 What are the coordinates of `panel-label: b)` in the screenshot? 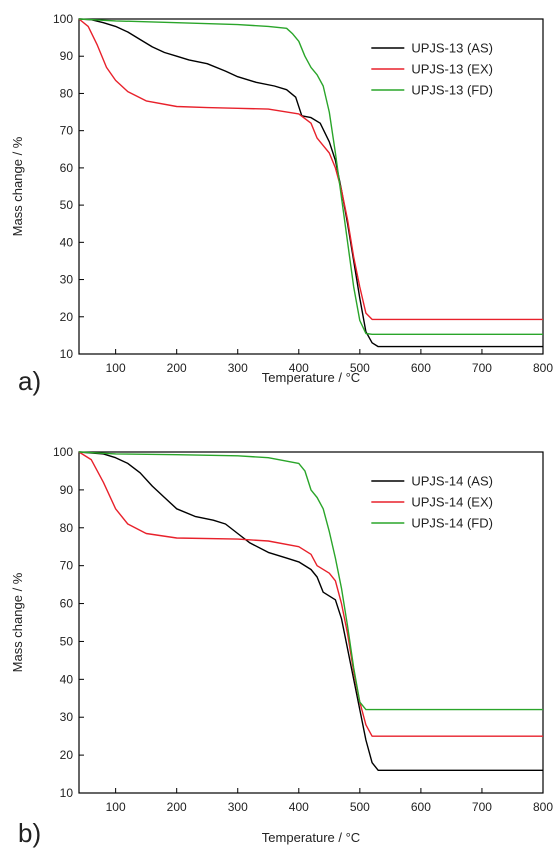 It's located at (29, 833).